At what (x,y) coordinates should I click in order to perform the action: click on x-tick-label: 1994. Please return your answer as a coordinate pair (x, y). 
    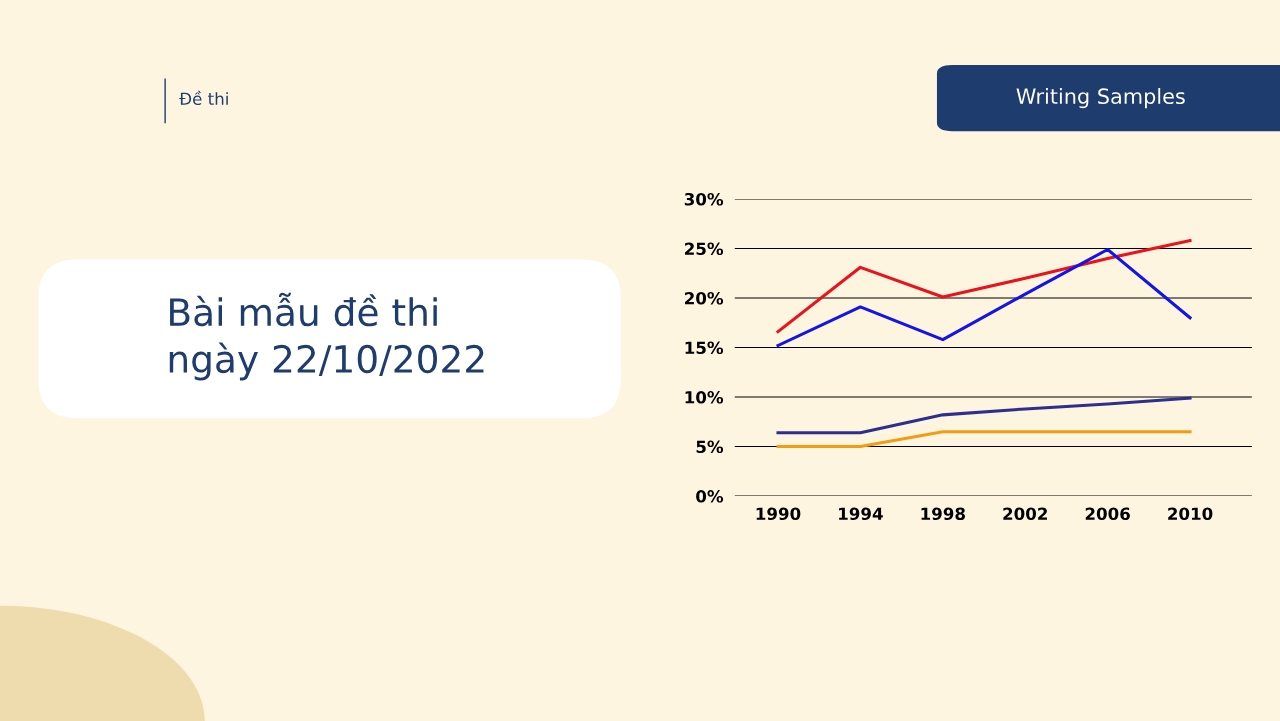
    Looking at the image, I should click on (861, 514).